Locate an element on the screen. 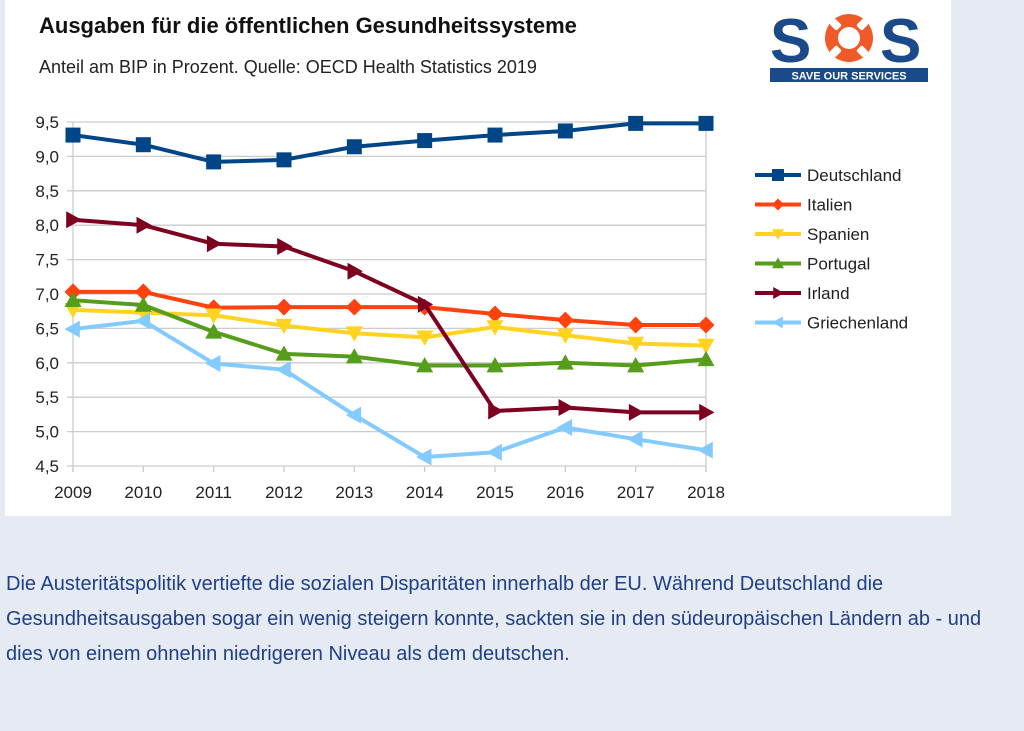 The image size is (1024, 731). legend-label: Irland is located at coordinates (828, 293).